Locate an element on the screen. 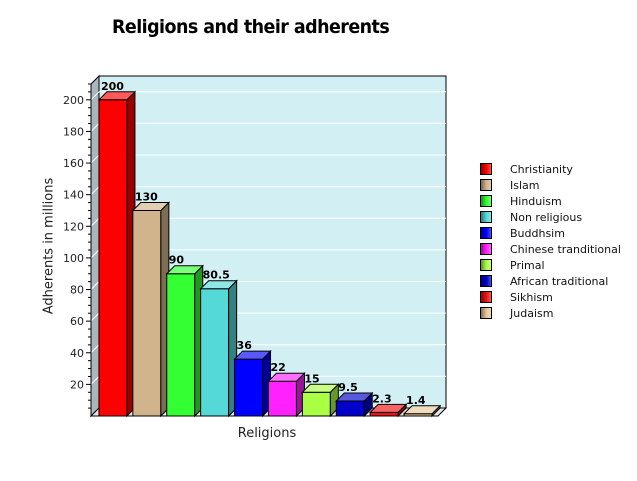  y-tick-label: 100 is located at coordinates (73, 258).